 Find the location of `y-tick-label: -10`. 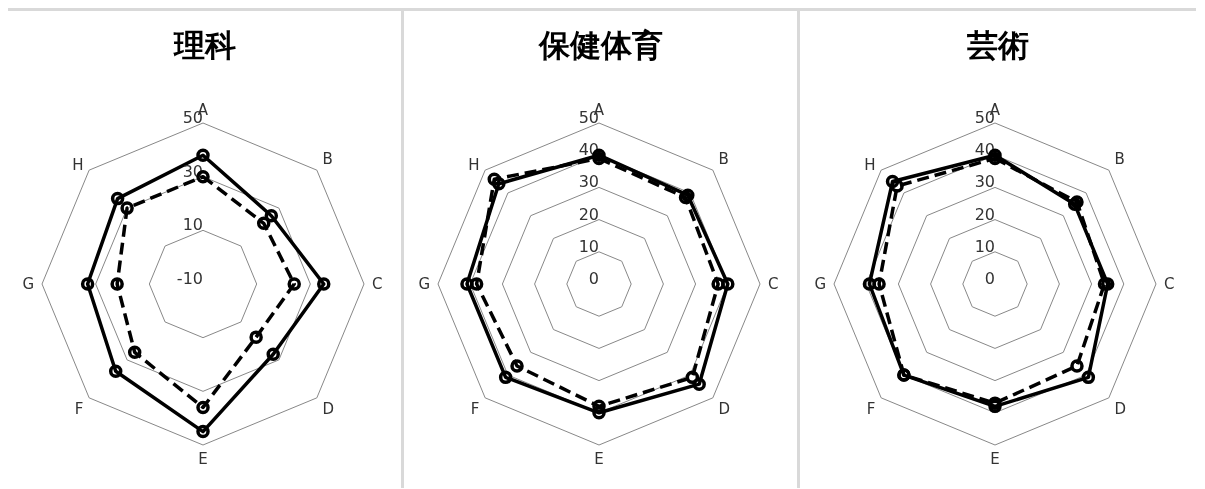

y-tick-label: -10 is located at coordinates (189, 278).